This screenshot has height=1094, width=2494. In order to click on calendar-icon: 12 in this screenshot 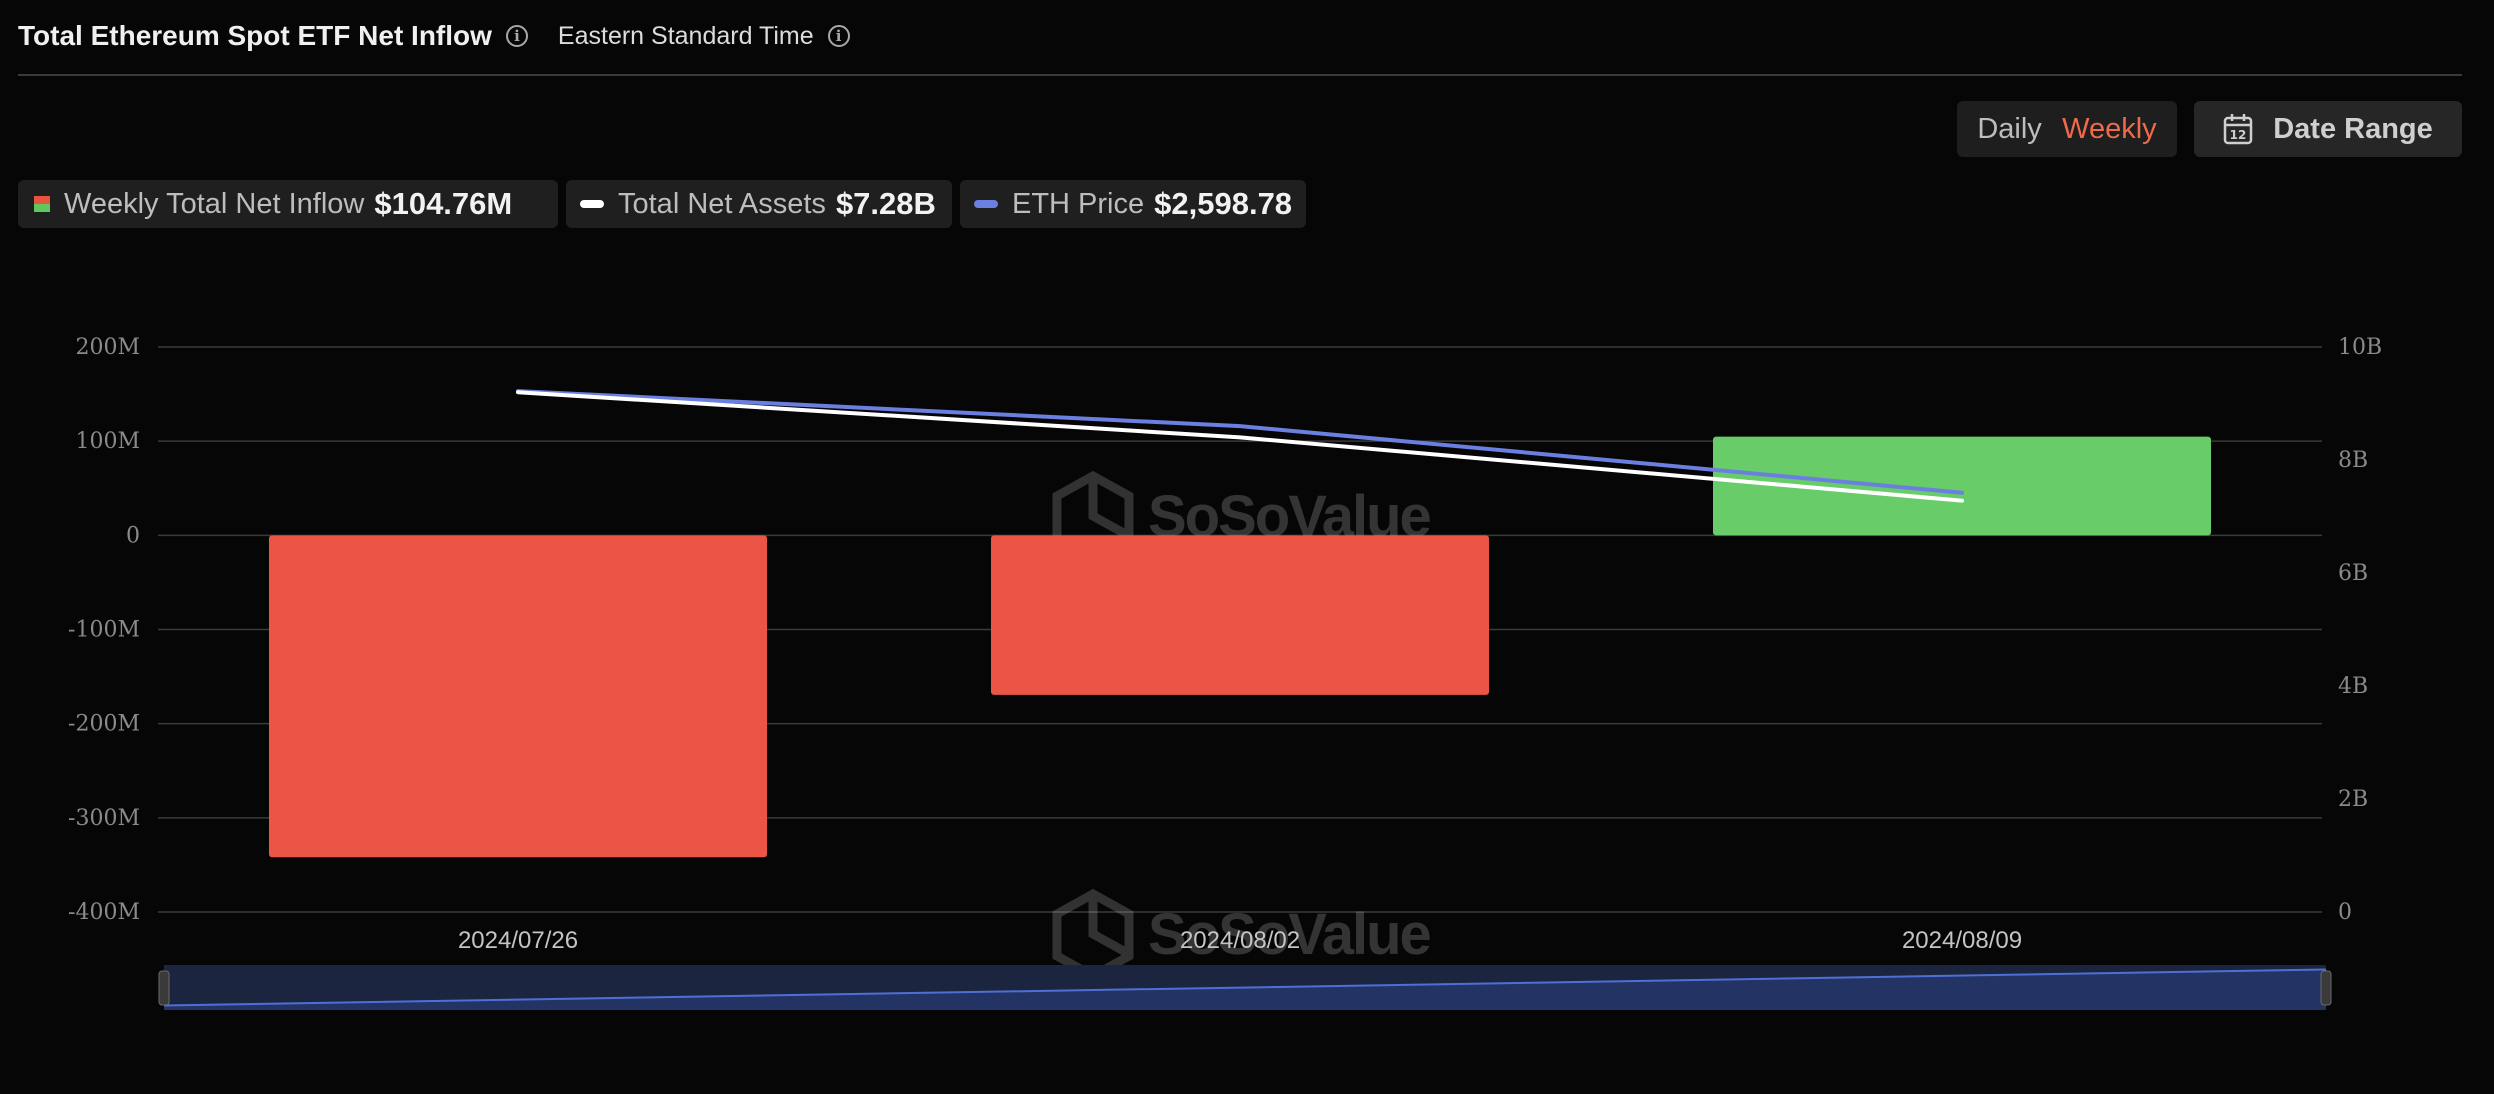, I will do `click(2238, 129)`.